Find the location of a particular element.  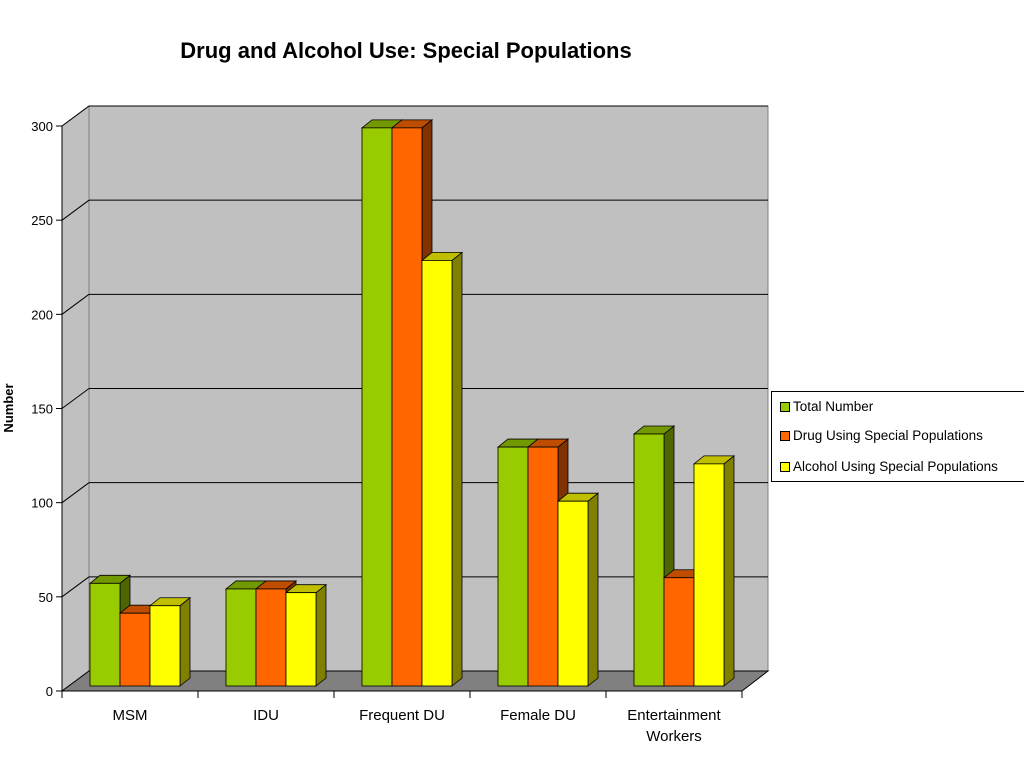

bar-msm-drug-using-special-populations is located at coordinates (135, 649).